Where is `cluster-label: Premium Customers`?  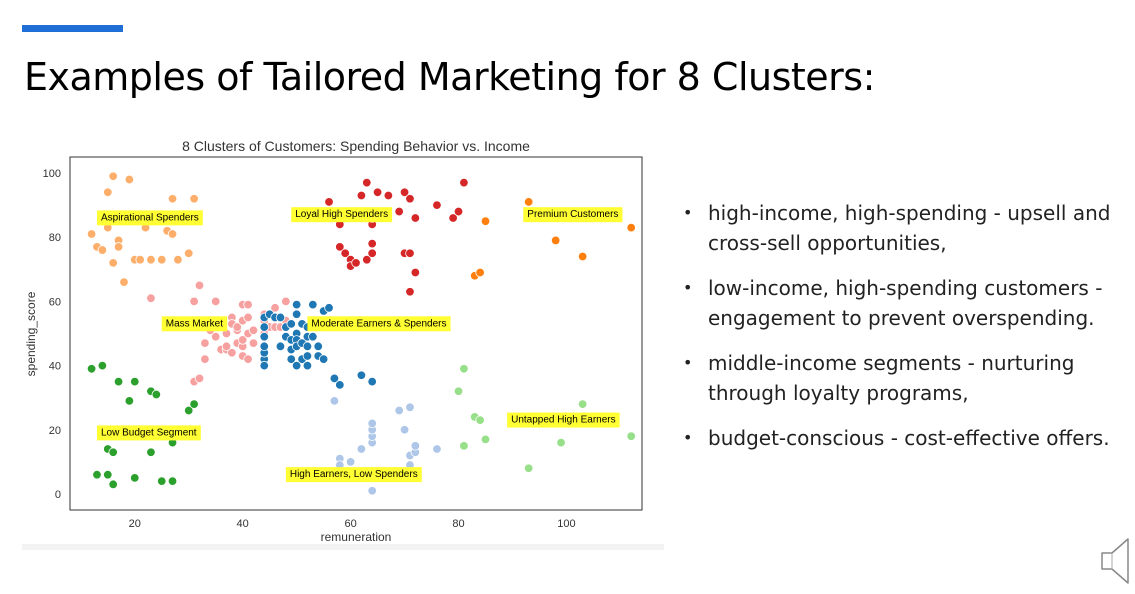 cluster-label: Premium Customers is located at coordinates (573, 215).